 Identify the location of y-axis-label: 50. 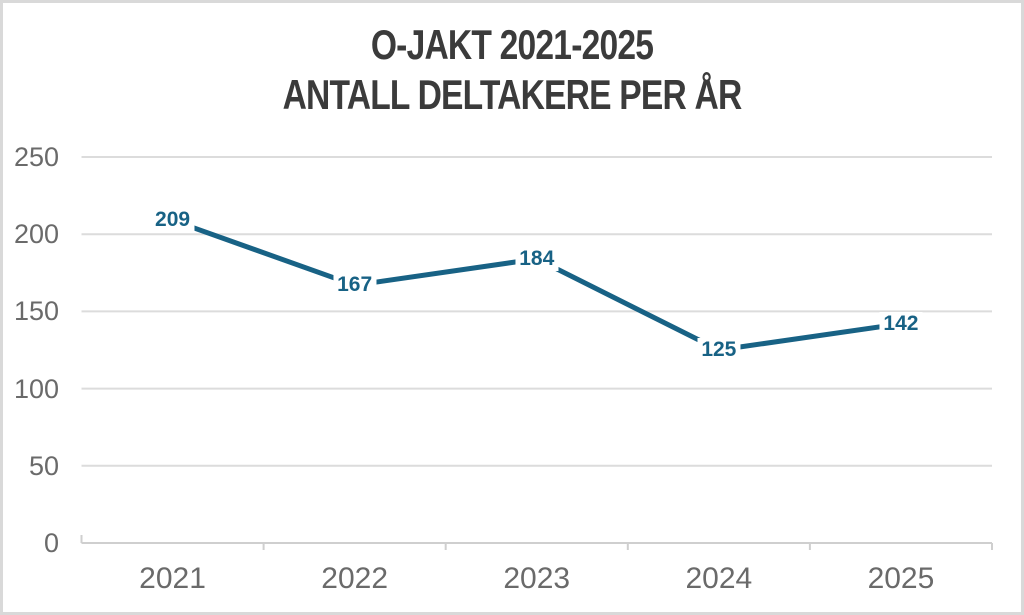
(43, 465).